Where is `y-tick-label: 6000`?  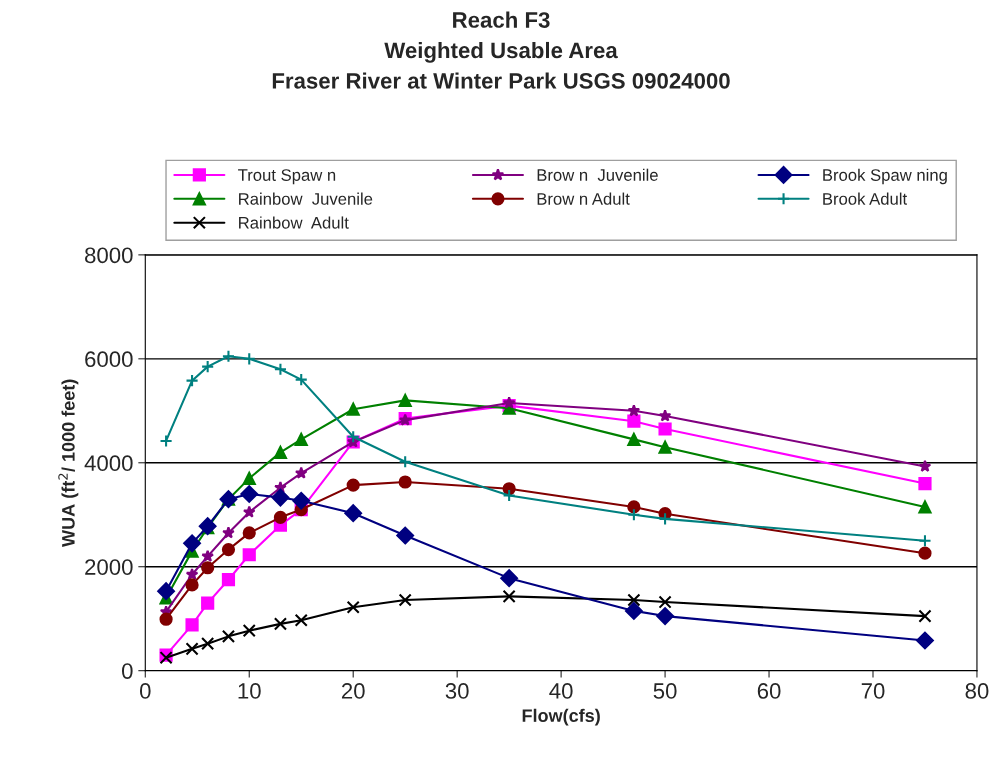 y-tick-label: 6000 is located at coordinates (109, 359).